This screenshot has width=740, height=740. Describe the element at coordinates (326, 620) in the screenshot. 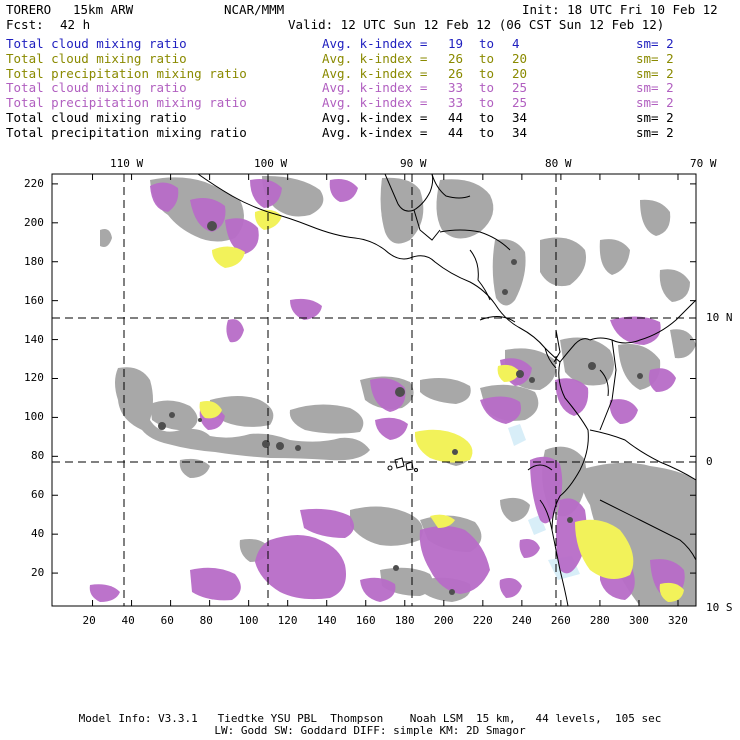

I see `x-tick-label: 140` at that location.